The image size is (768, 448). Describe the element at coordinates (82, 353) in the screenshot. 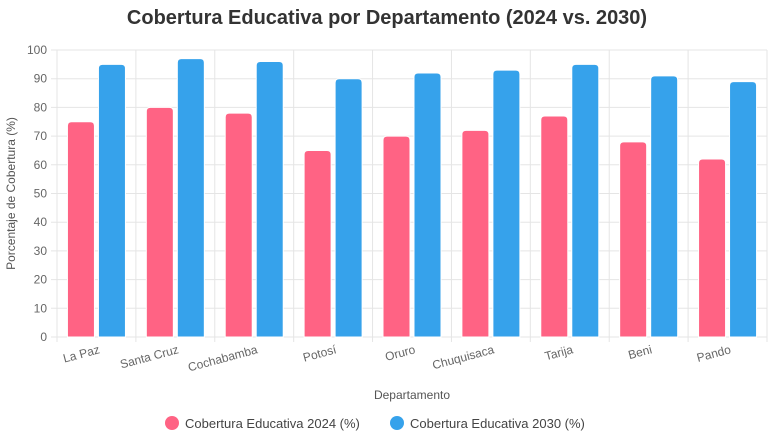

I see `x-tick-label: La Paz` at that location.